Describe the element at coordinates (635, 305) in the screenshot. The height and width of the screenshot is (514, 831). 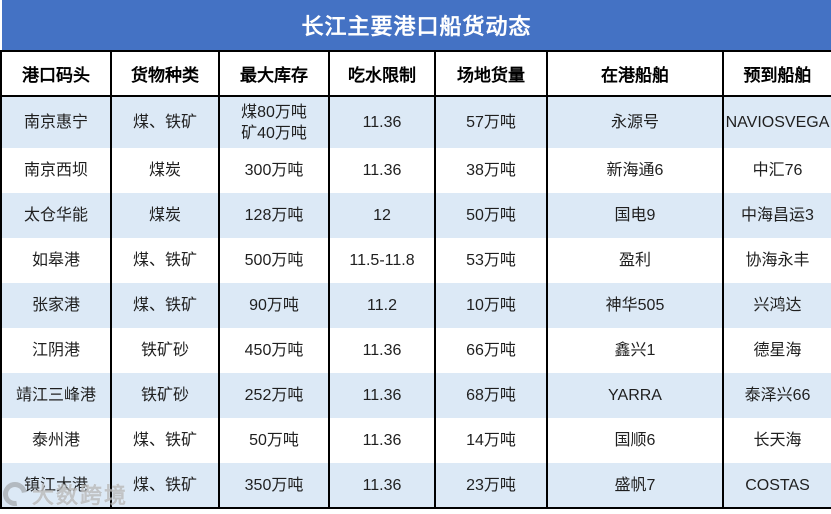
I see `table-cell: 神华505` at that location.